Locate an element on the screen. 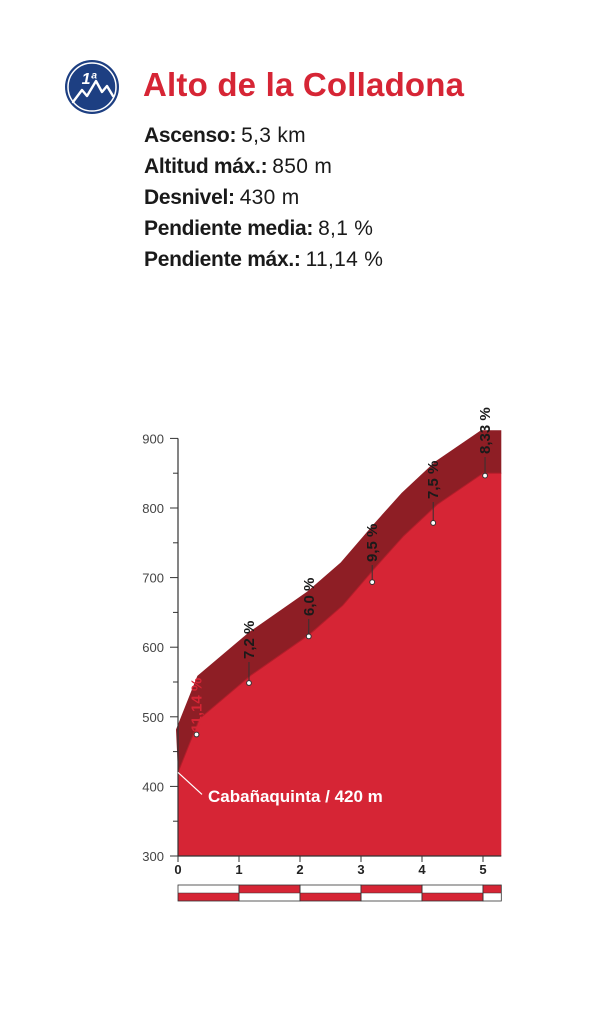 This screenshot has width=612, height=1016. stat-row: Ascenso: 5,3 km is located at coordinates (263, 135).